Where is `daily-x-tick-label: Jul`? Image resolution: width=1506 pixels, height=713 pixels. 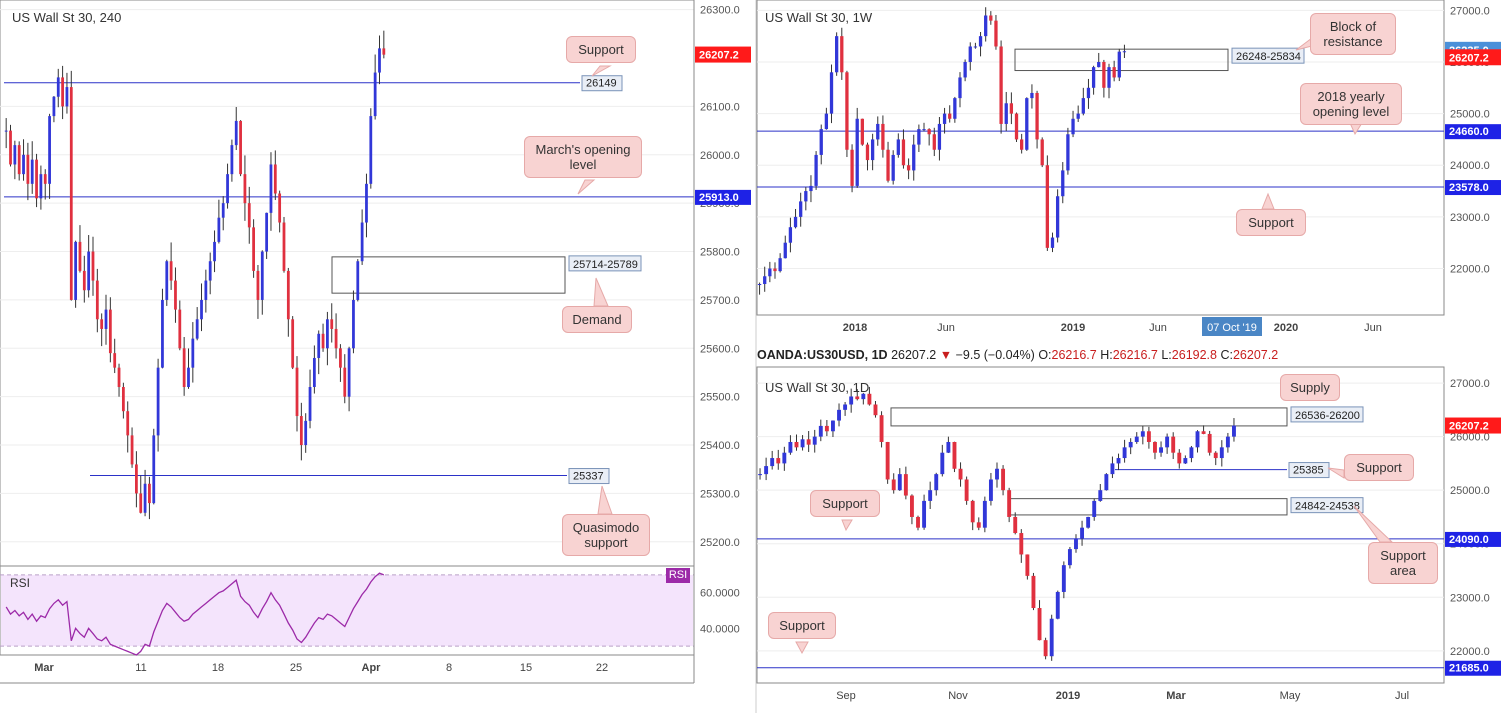
daily-x-tick-label: Jul is located at coordinates (1402, 696).